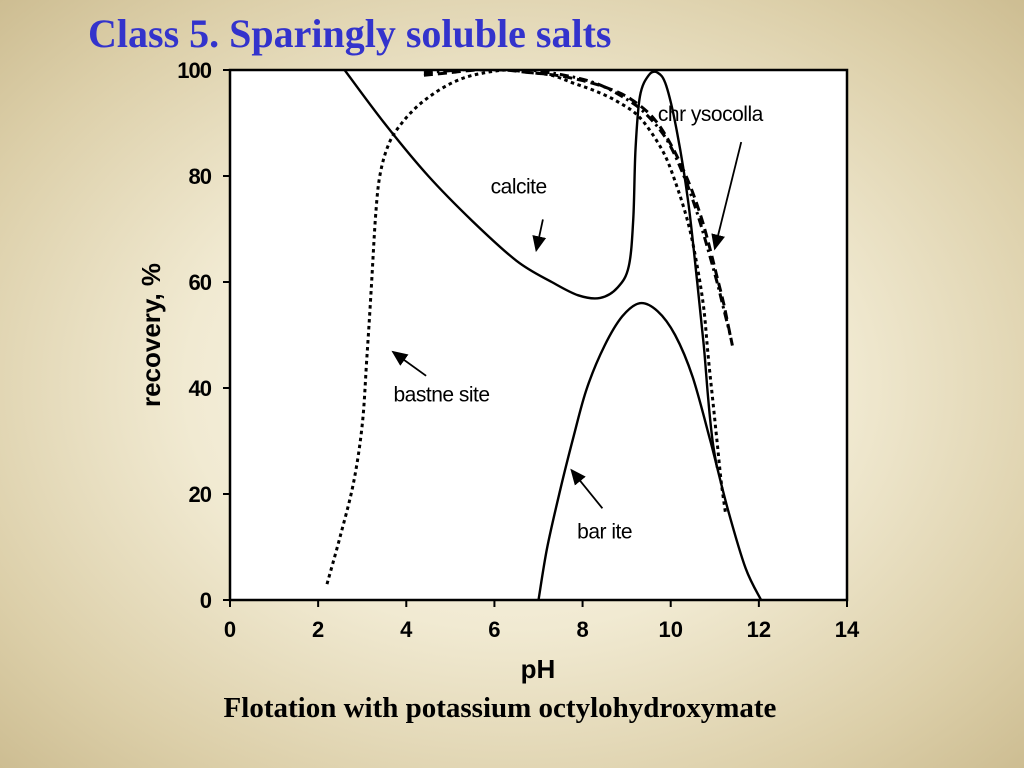 The width and height of the screenshot is (1024, 768). I want to click on annotation-label-3: bar ite, so click(604, 532).